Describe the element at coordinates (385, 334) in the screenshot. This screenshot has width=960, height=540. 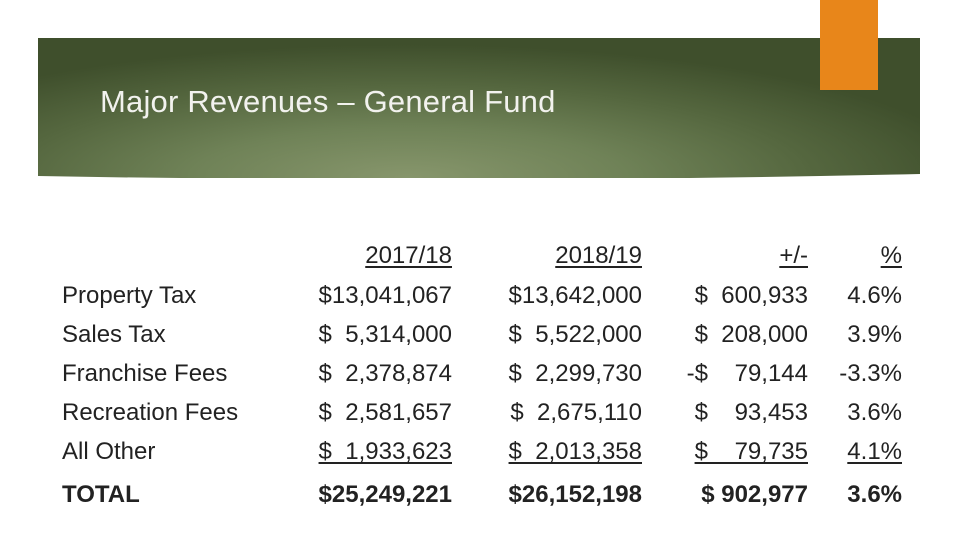
I see `row-fy1718: $ 5,314,000` at that location.